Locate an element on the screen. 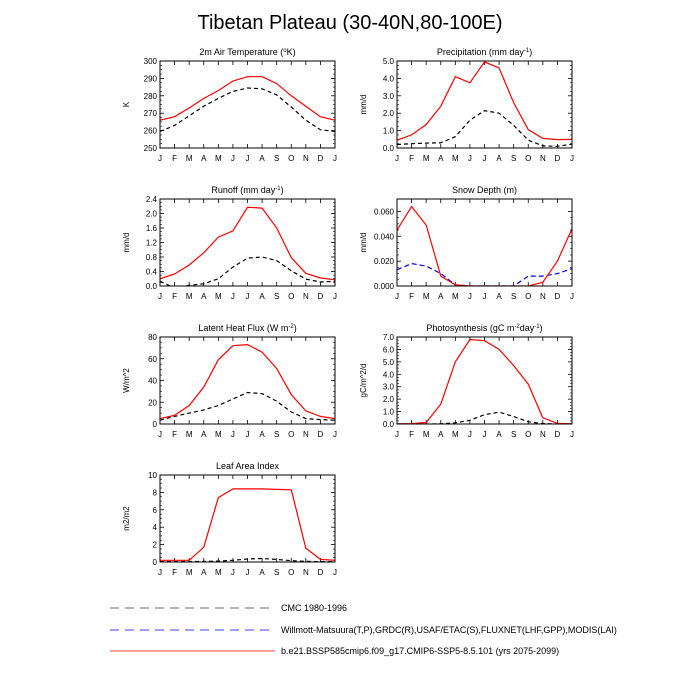 The height and width of the screenshot is (700, 700). y-tick-label: 2.4 is located at coordinates (152, 199).